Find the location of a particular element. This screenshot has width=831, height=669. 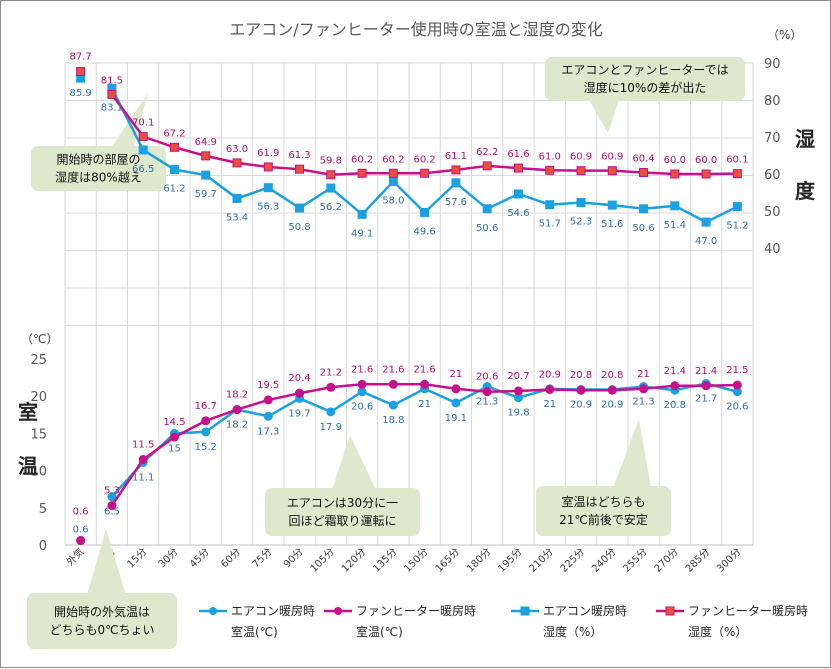

legend-marker is located at coordinates (670, 611).